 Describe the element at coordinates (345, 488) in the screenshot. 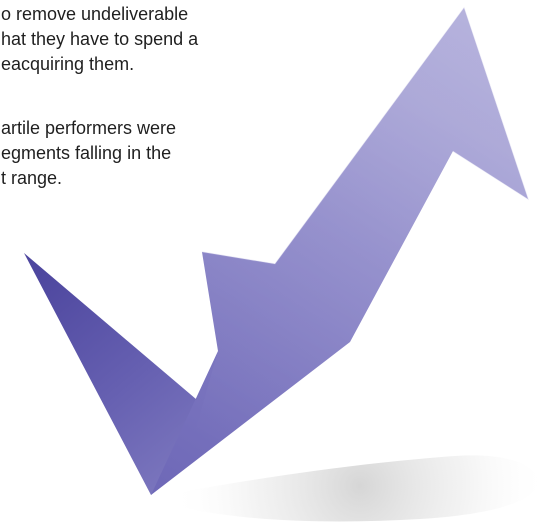

I see `arrow-shadow` at that location.